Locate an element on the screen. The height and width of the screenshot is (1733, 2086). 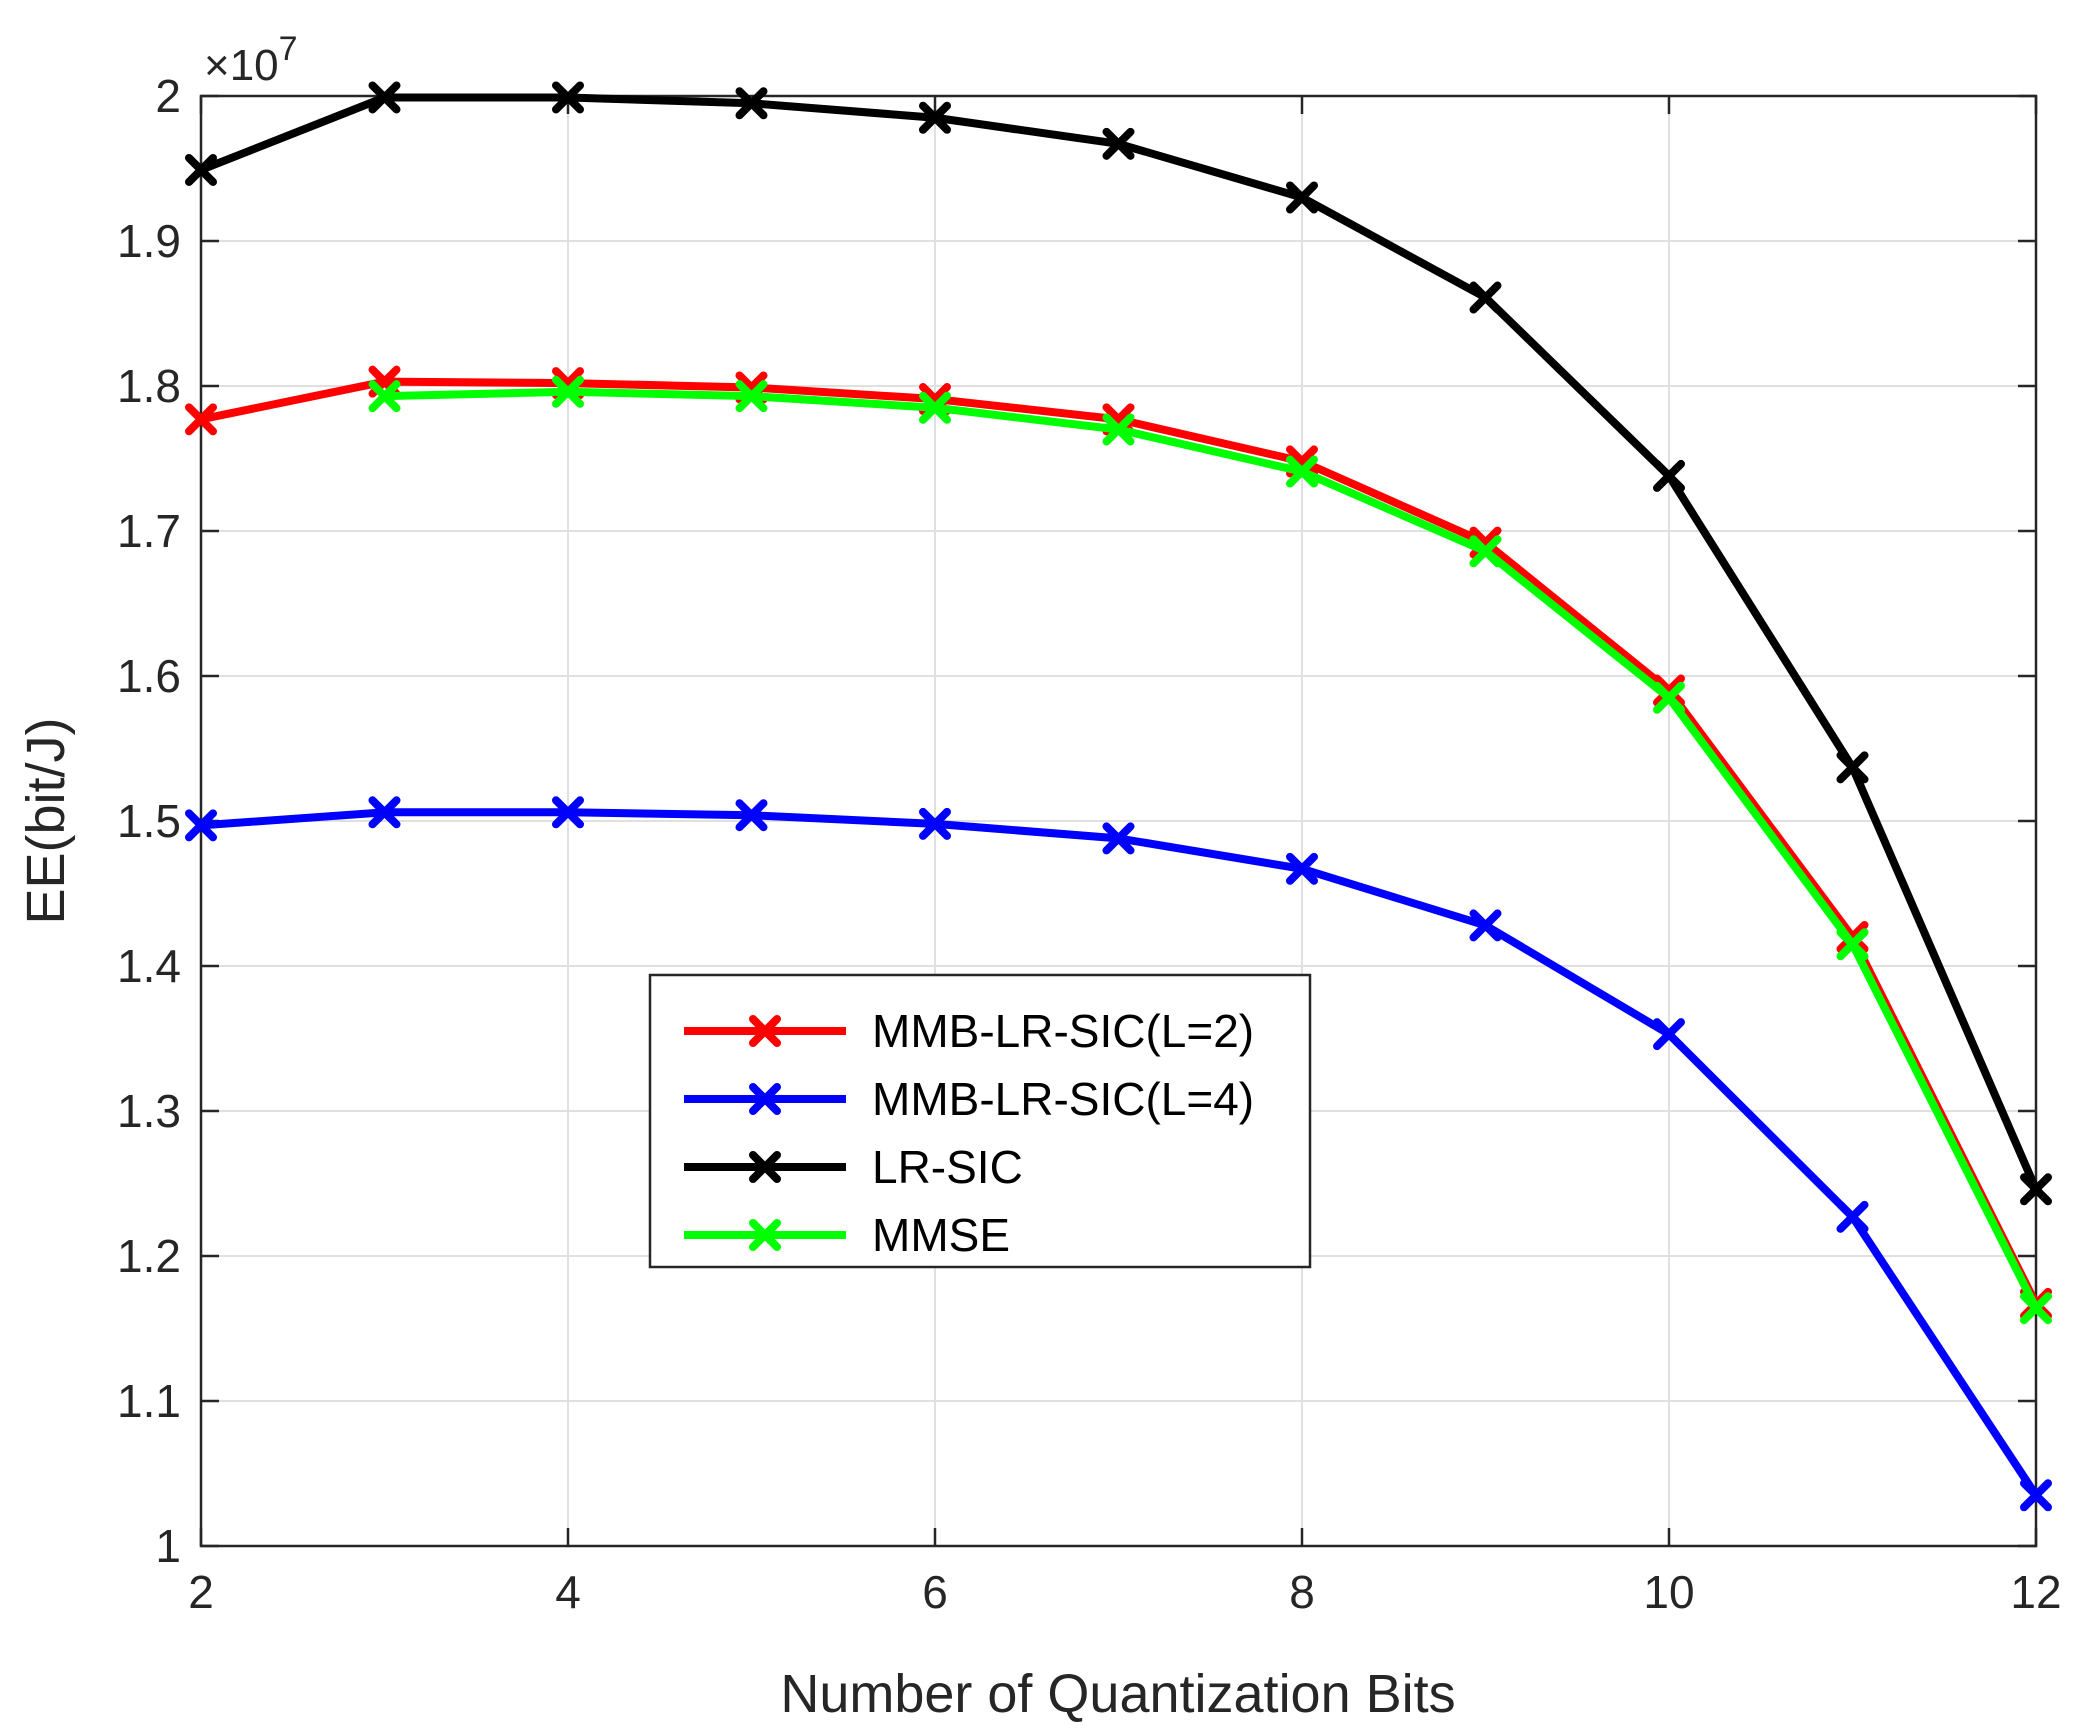
legend-entry: MMB-LR-SIC(L=2) is located at coordinates (969, 1031).